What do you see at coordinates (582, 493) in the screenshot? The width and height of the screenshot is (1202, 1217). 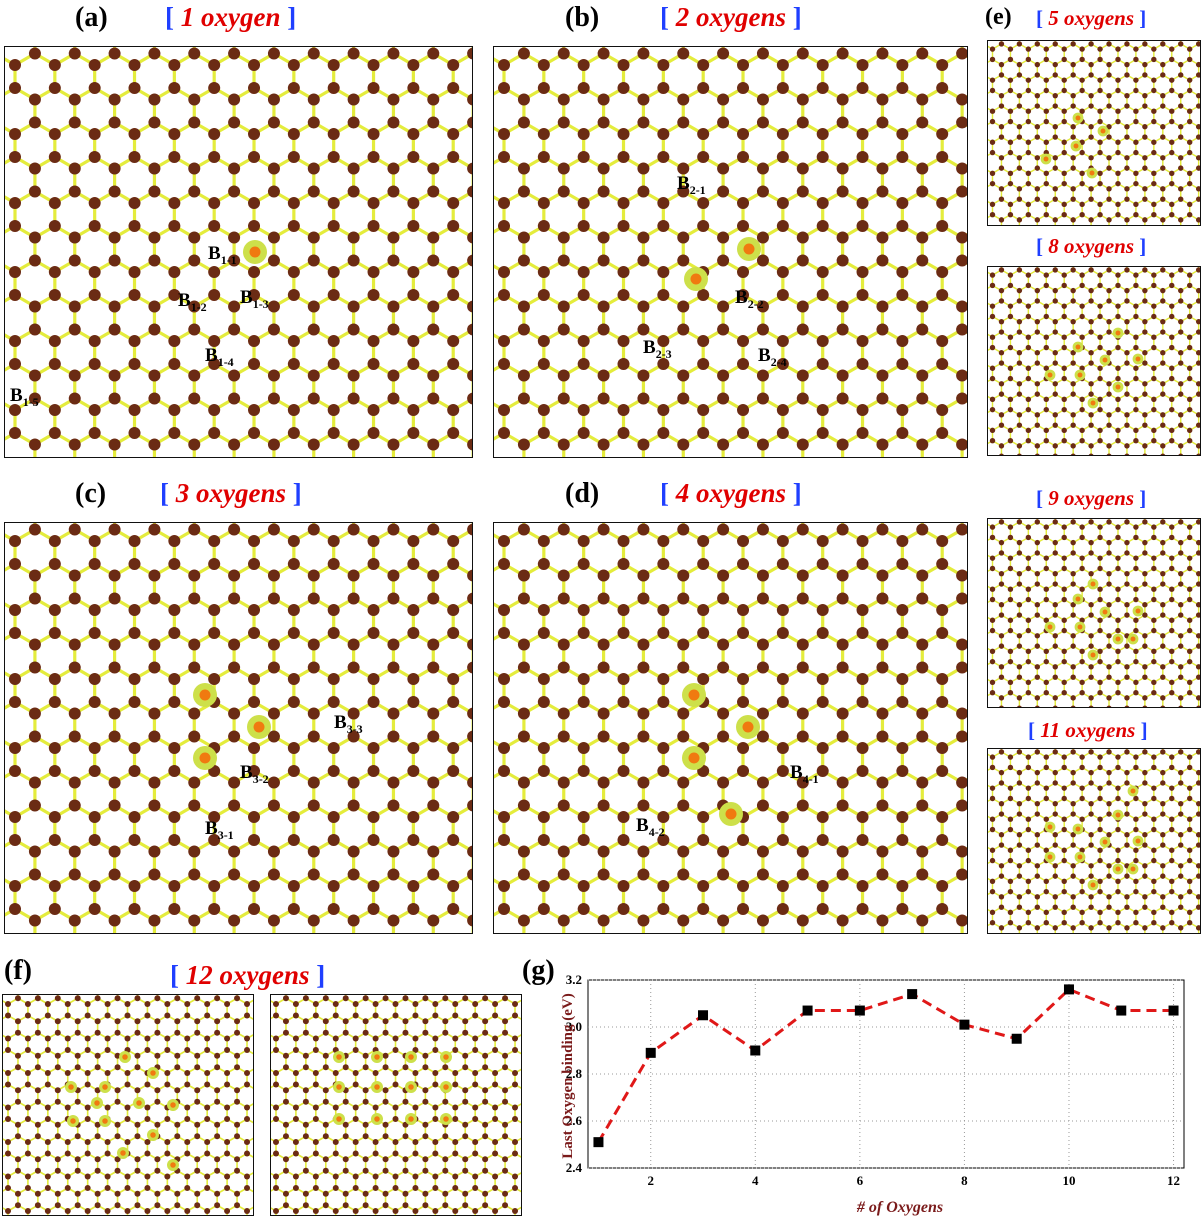 I see `panel-d-label: (d)` at bounding box center [582, 493].